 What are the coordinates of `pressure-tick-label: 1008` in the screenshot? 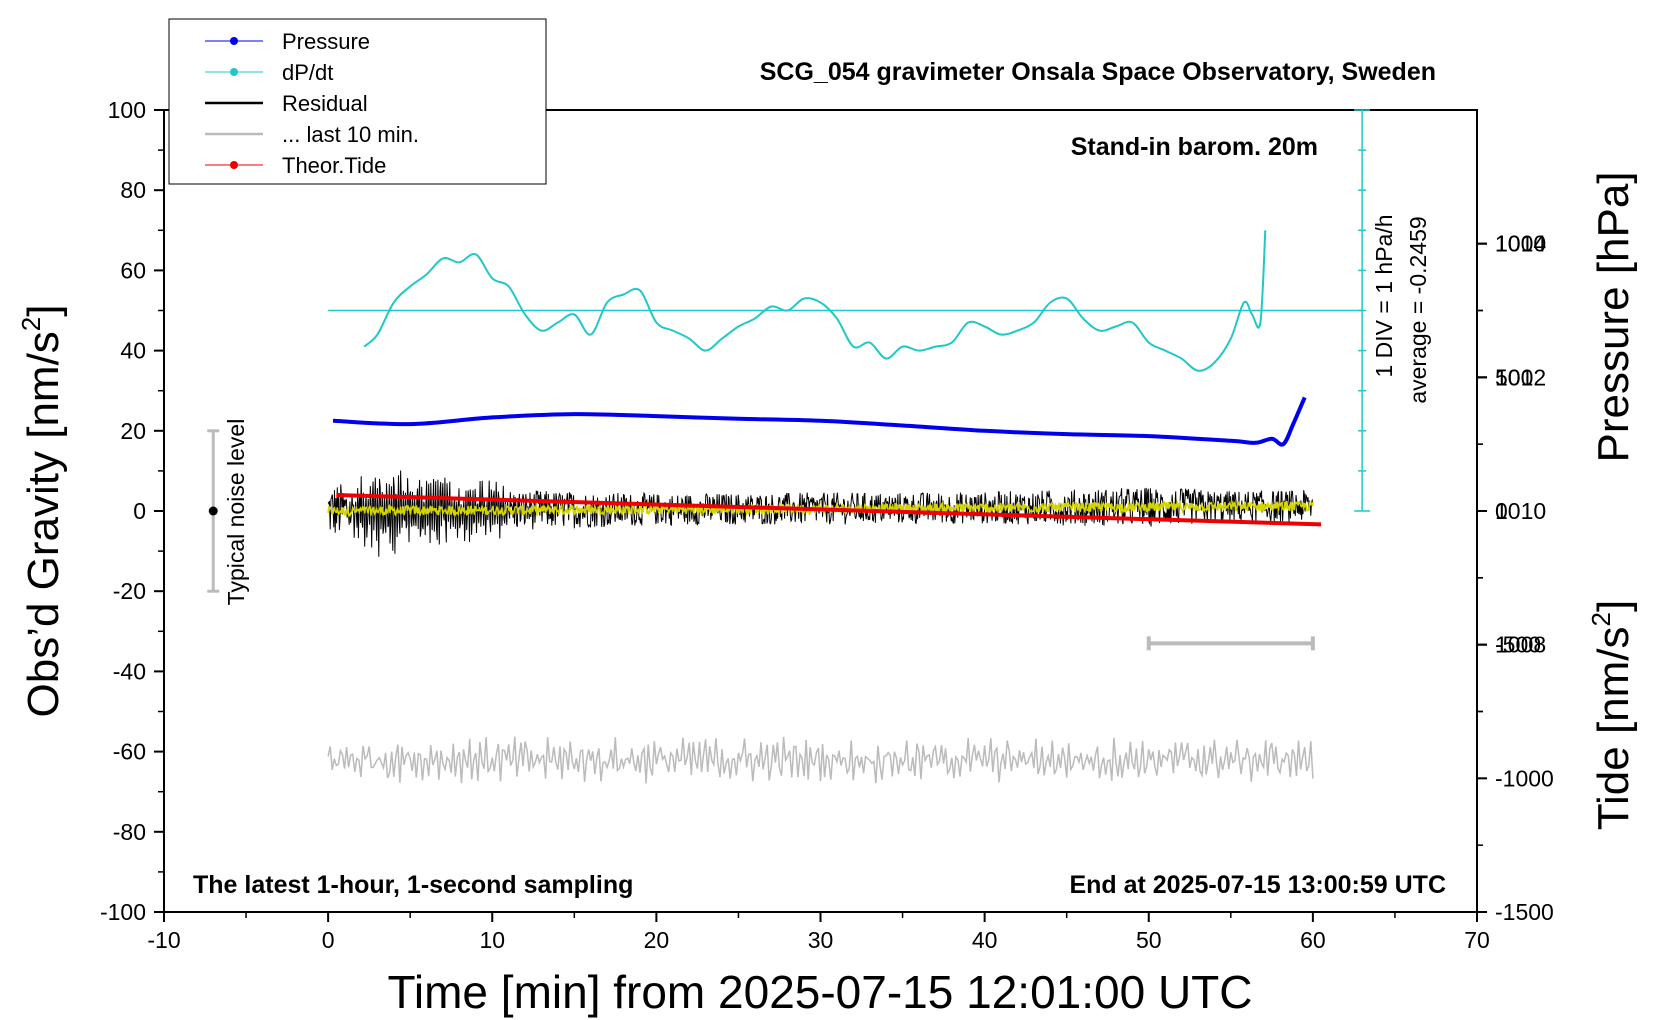 It's located at (1520, 645).